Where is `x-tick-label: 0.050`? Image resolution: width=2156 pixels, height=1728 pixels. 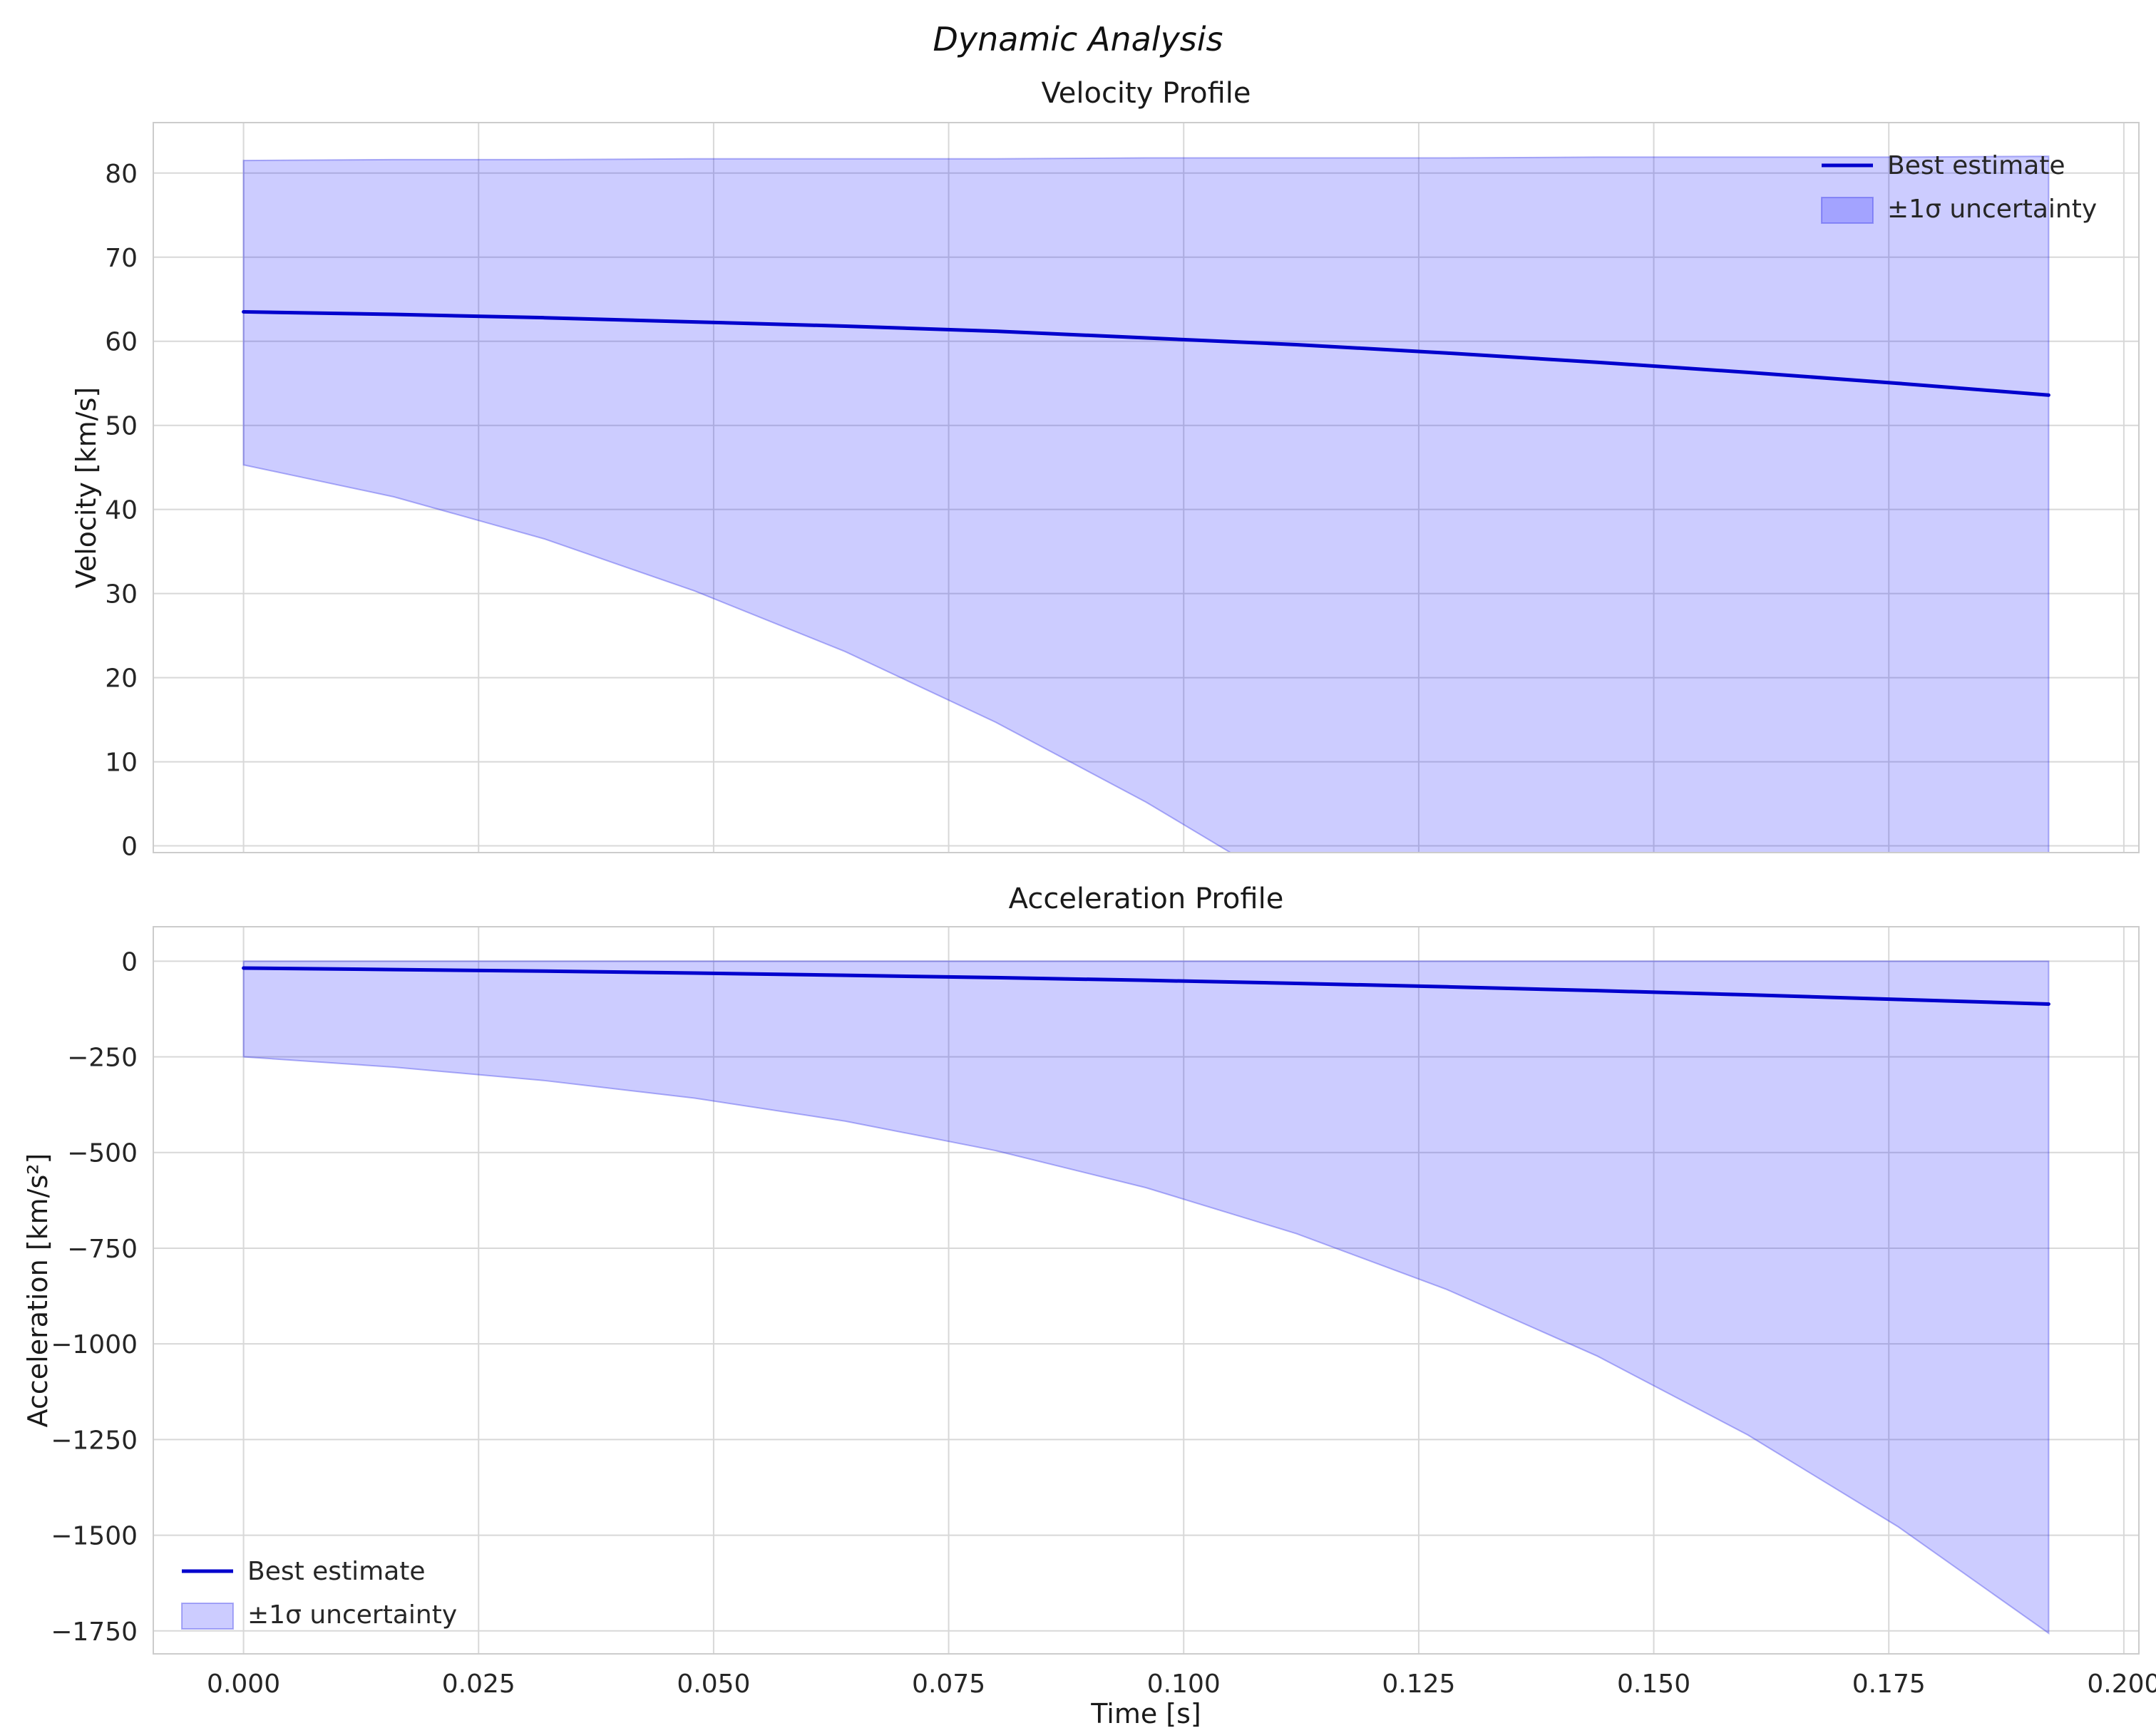
x-tick-label: 0.050 is located at coordinates (713, 1684).